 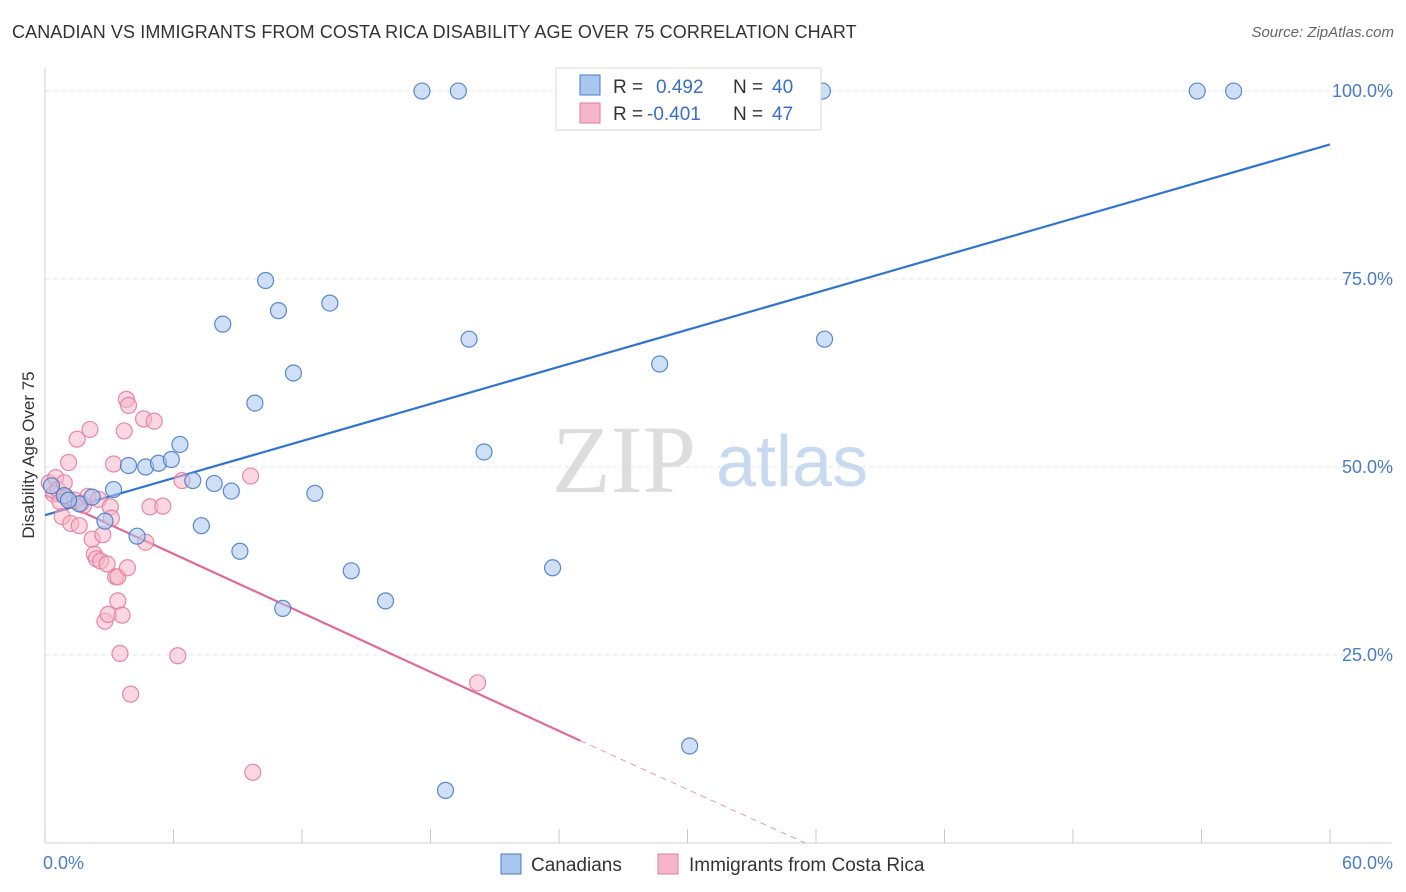 What do you see at coordinates (1367, 467) in the screenshot?
I see `y-tick-label: 50.0%` at bounding box center [1367, 467].